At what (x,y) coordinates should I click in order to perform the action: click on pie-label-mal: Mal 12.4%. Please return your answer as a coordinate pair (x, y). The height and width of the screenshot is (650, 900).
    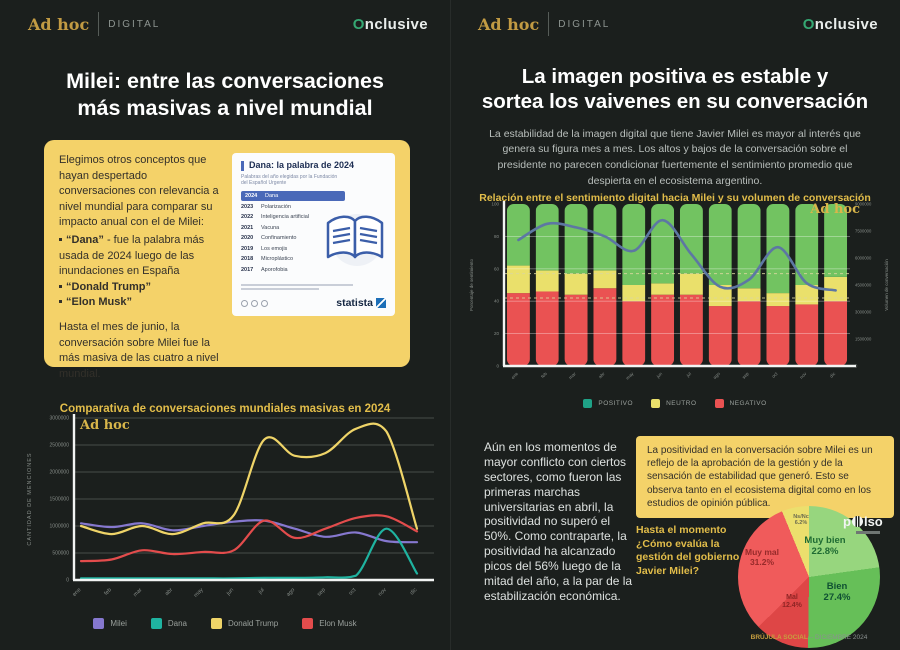
    Looking at the image, I should click on (792, 602).